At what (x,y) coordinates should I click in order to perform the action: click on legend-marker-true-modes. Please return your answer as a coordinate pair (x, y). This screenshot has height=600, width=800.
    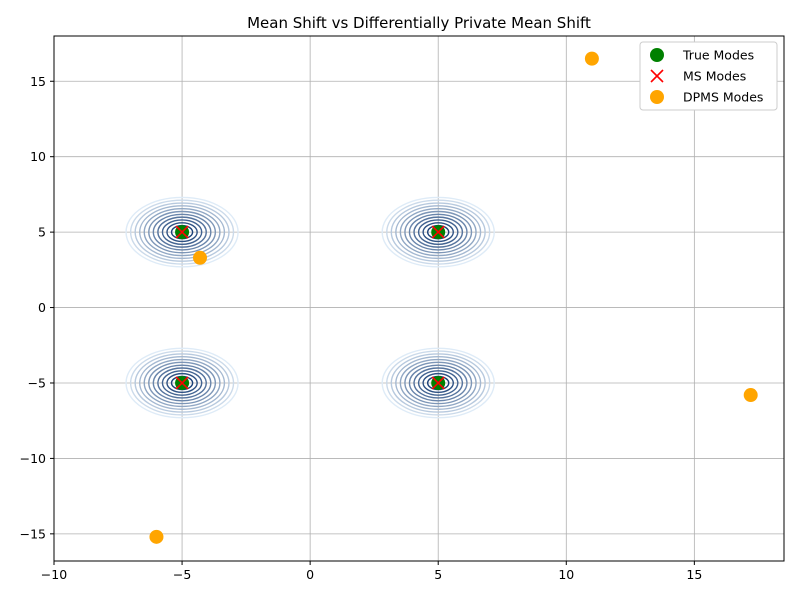
    Looking at the image, I should click on (657, 55).